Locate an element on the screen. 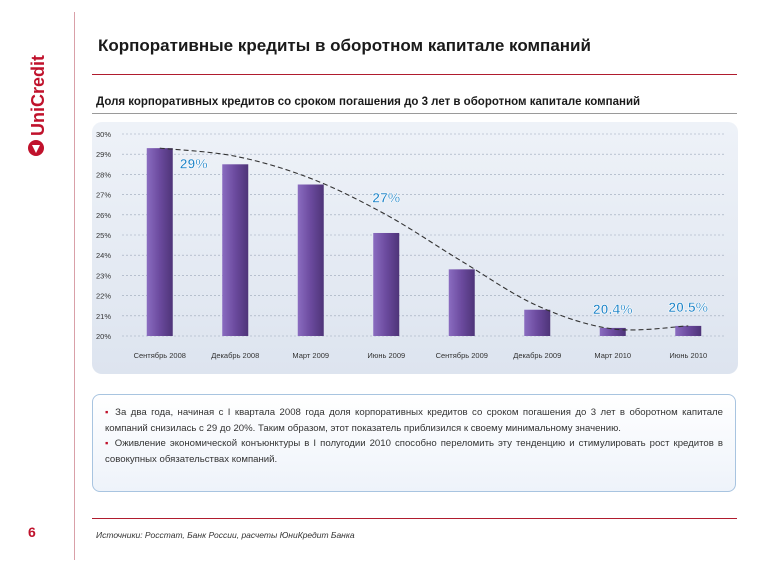 The height and width of the screenshot is (567, 765). value-annotation: 29% is located at coordinates (194, 163).